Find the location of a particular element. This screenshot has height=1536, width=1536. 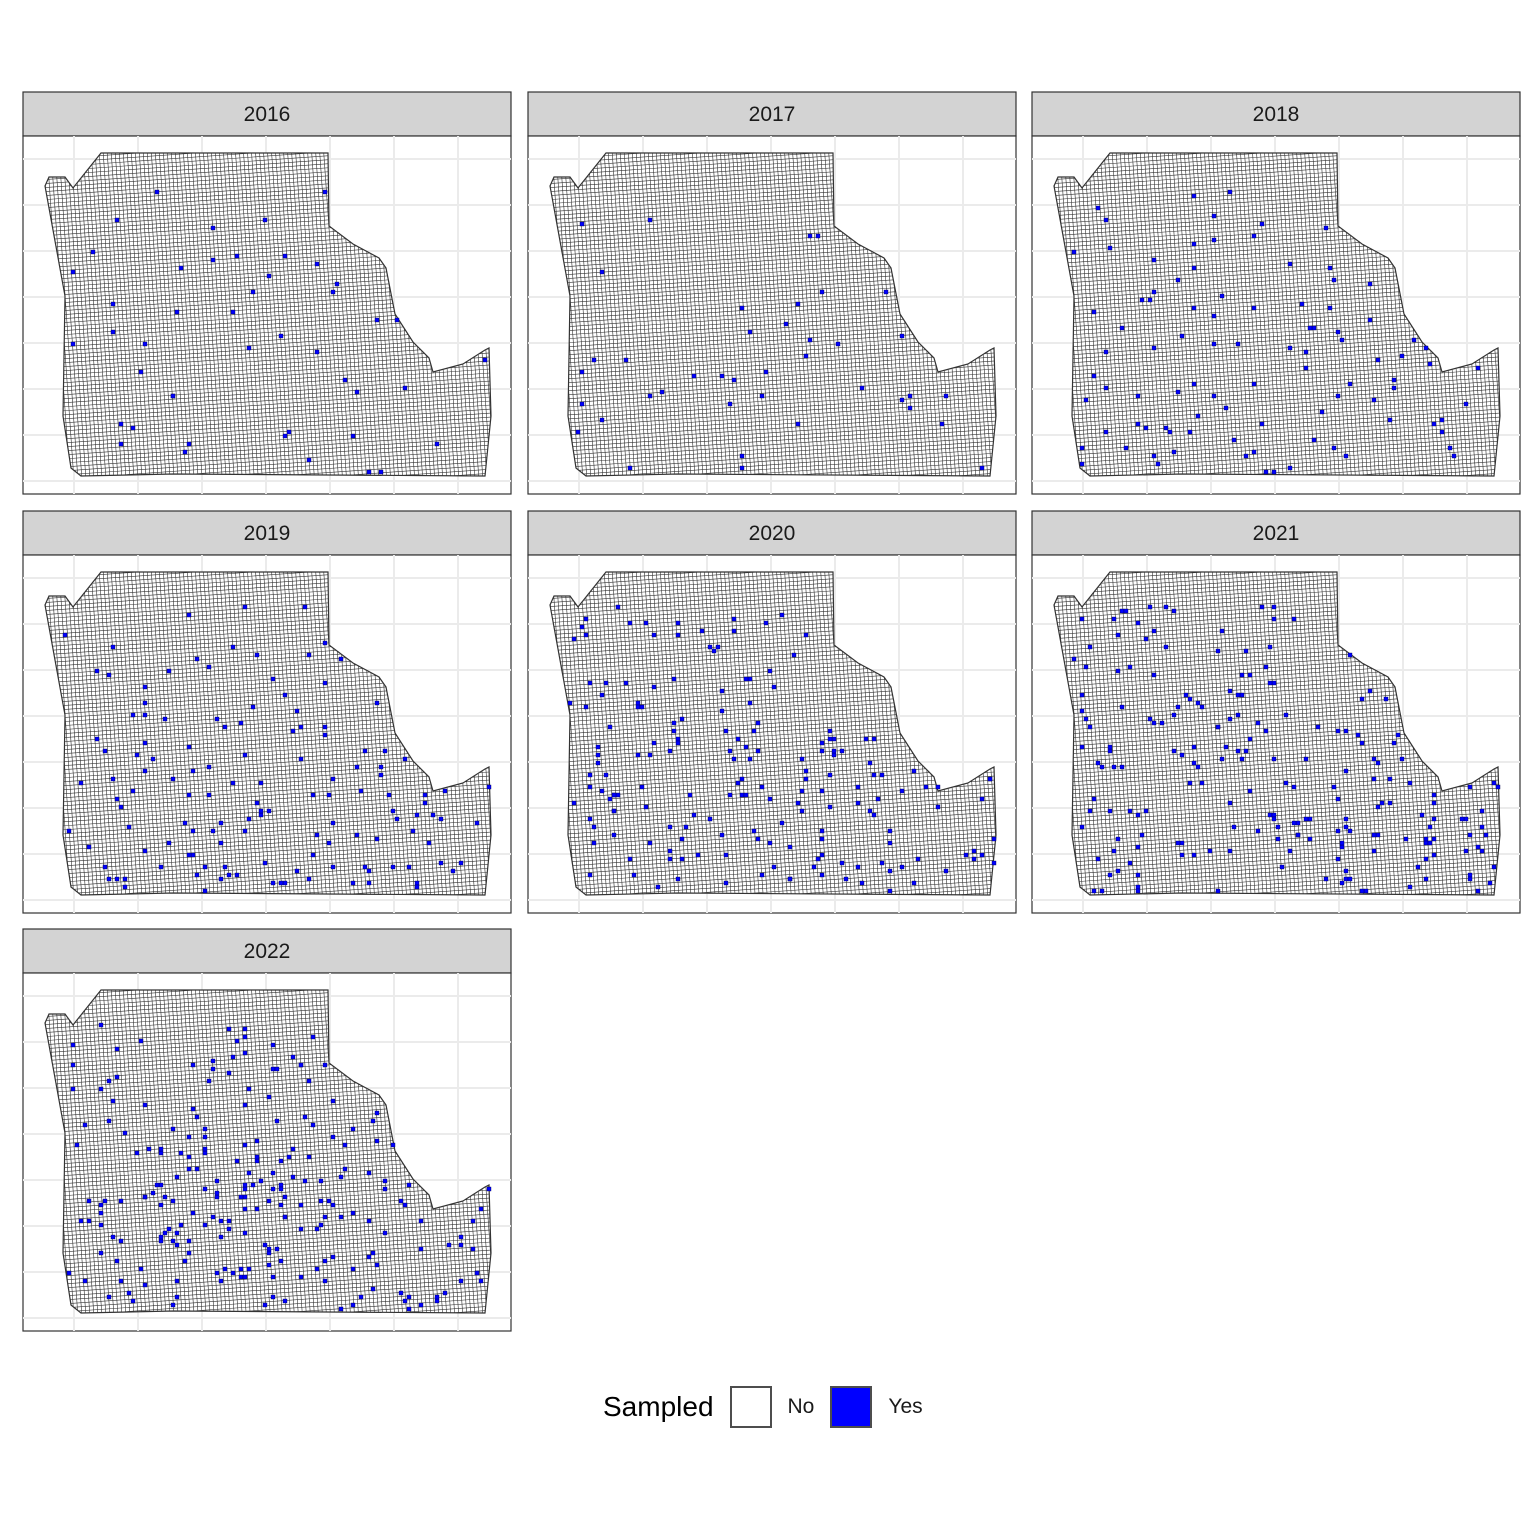

facet-panel-2021: 2021 is located at coordinates (1276, 712).